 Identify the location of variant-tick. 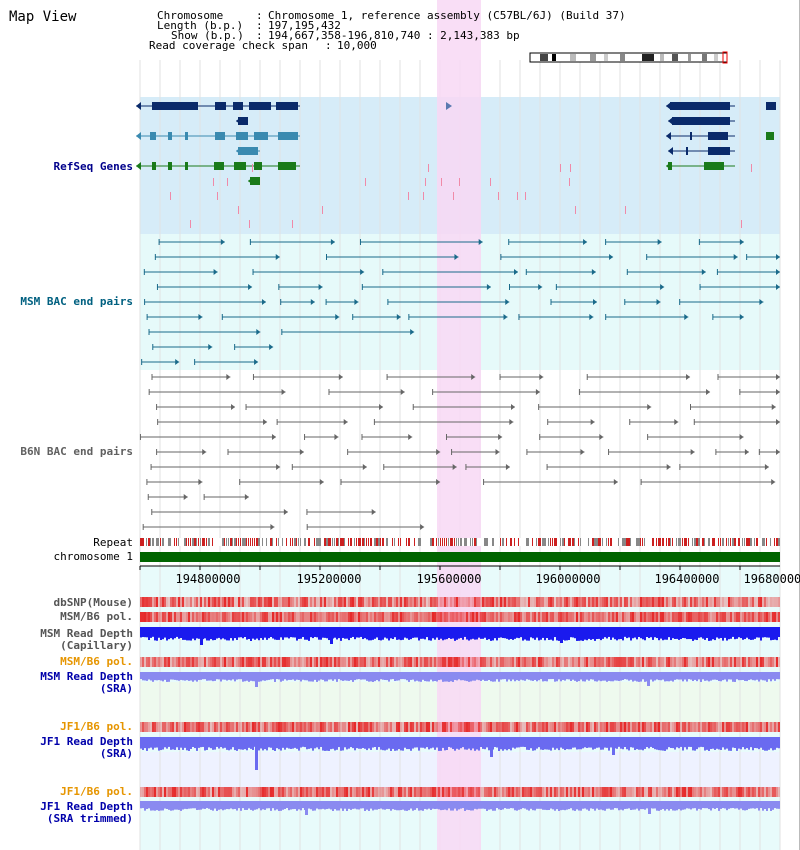
(365, 182).